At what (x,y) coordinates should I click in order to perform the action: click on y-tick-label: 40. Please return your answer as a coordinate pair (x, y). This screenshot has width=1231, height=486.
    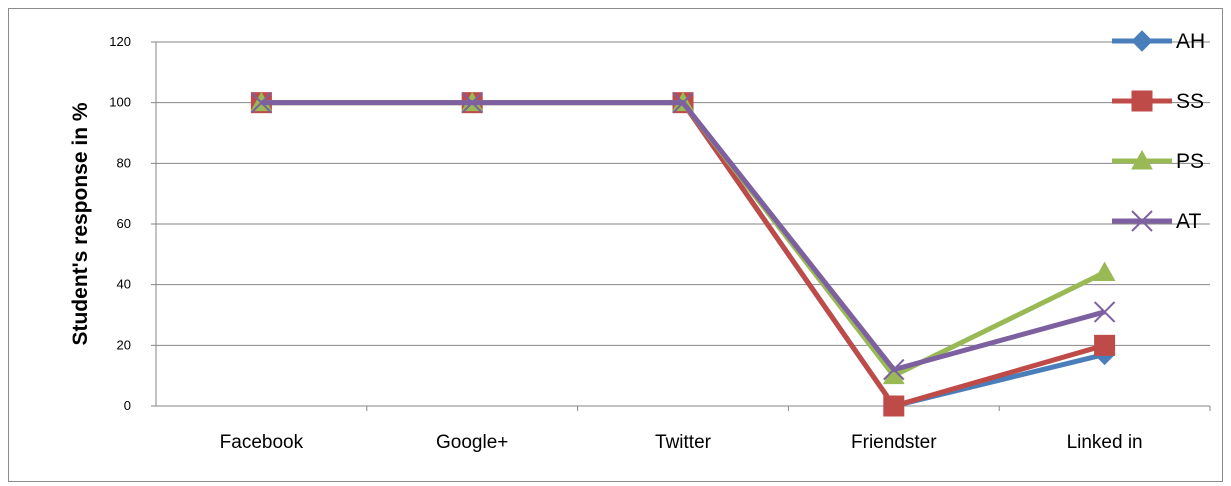
    Looking at the image, I should click on (124, 284).